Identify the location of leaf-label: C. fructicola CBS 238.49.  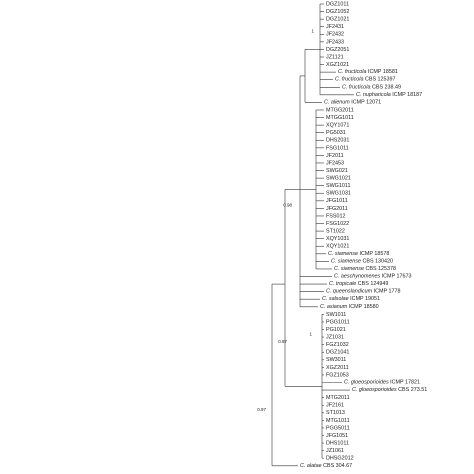
(371, 88).